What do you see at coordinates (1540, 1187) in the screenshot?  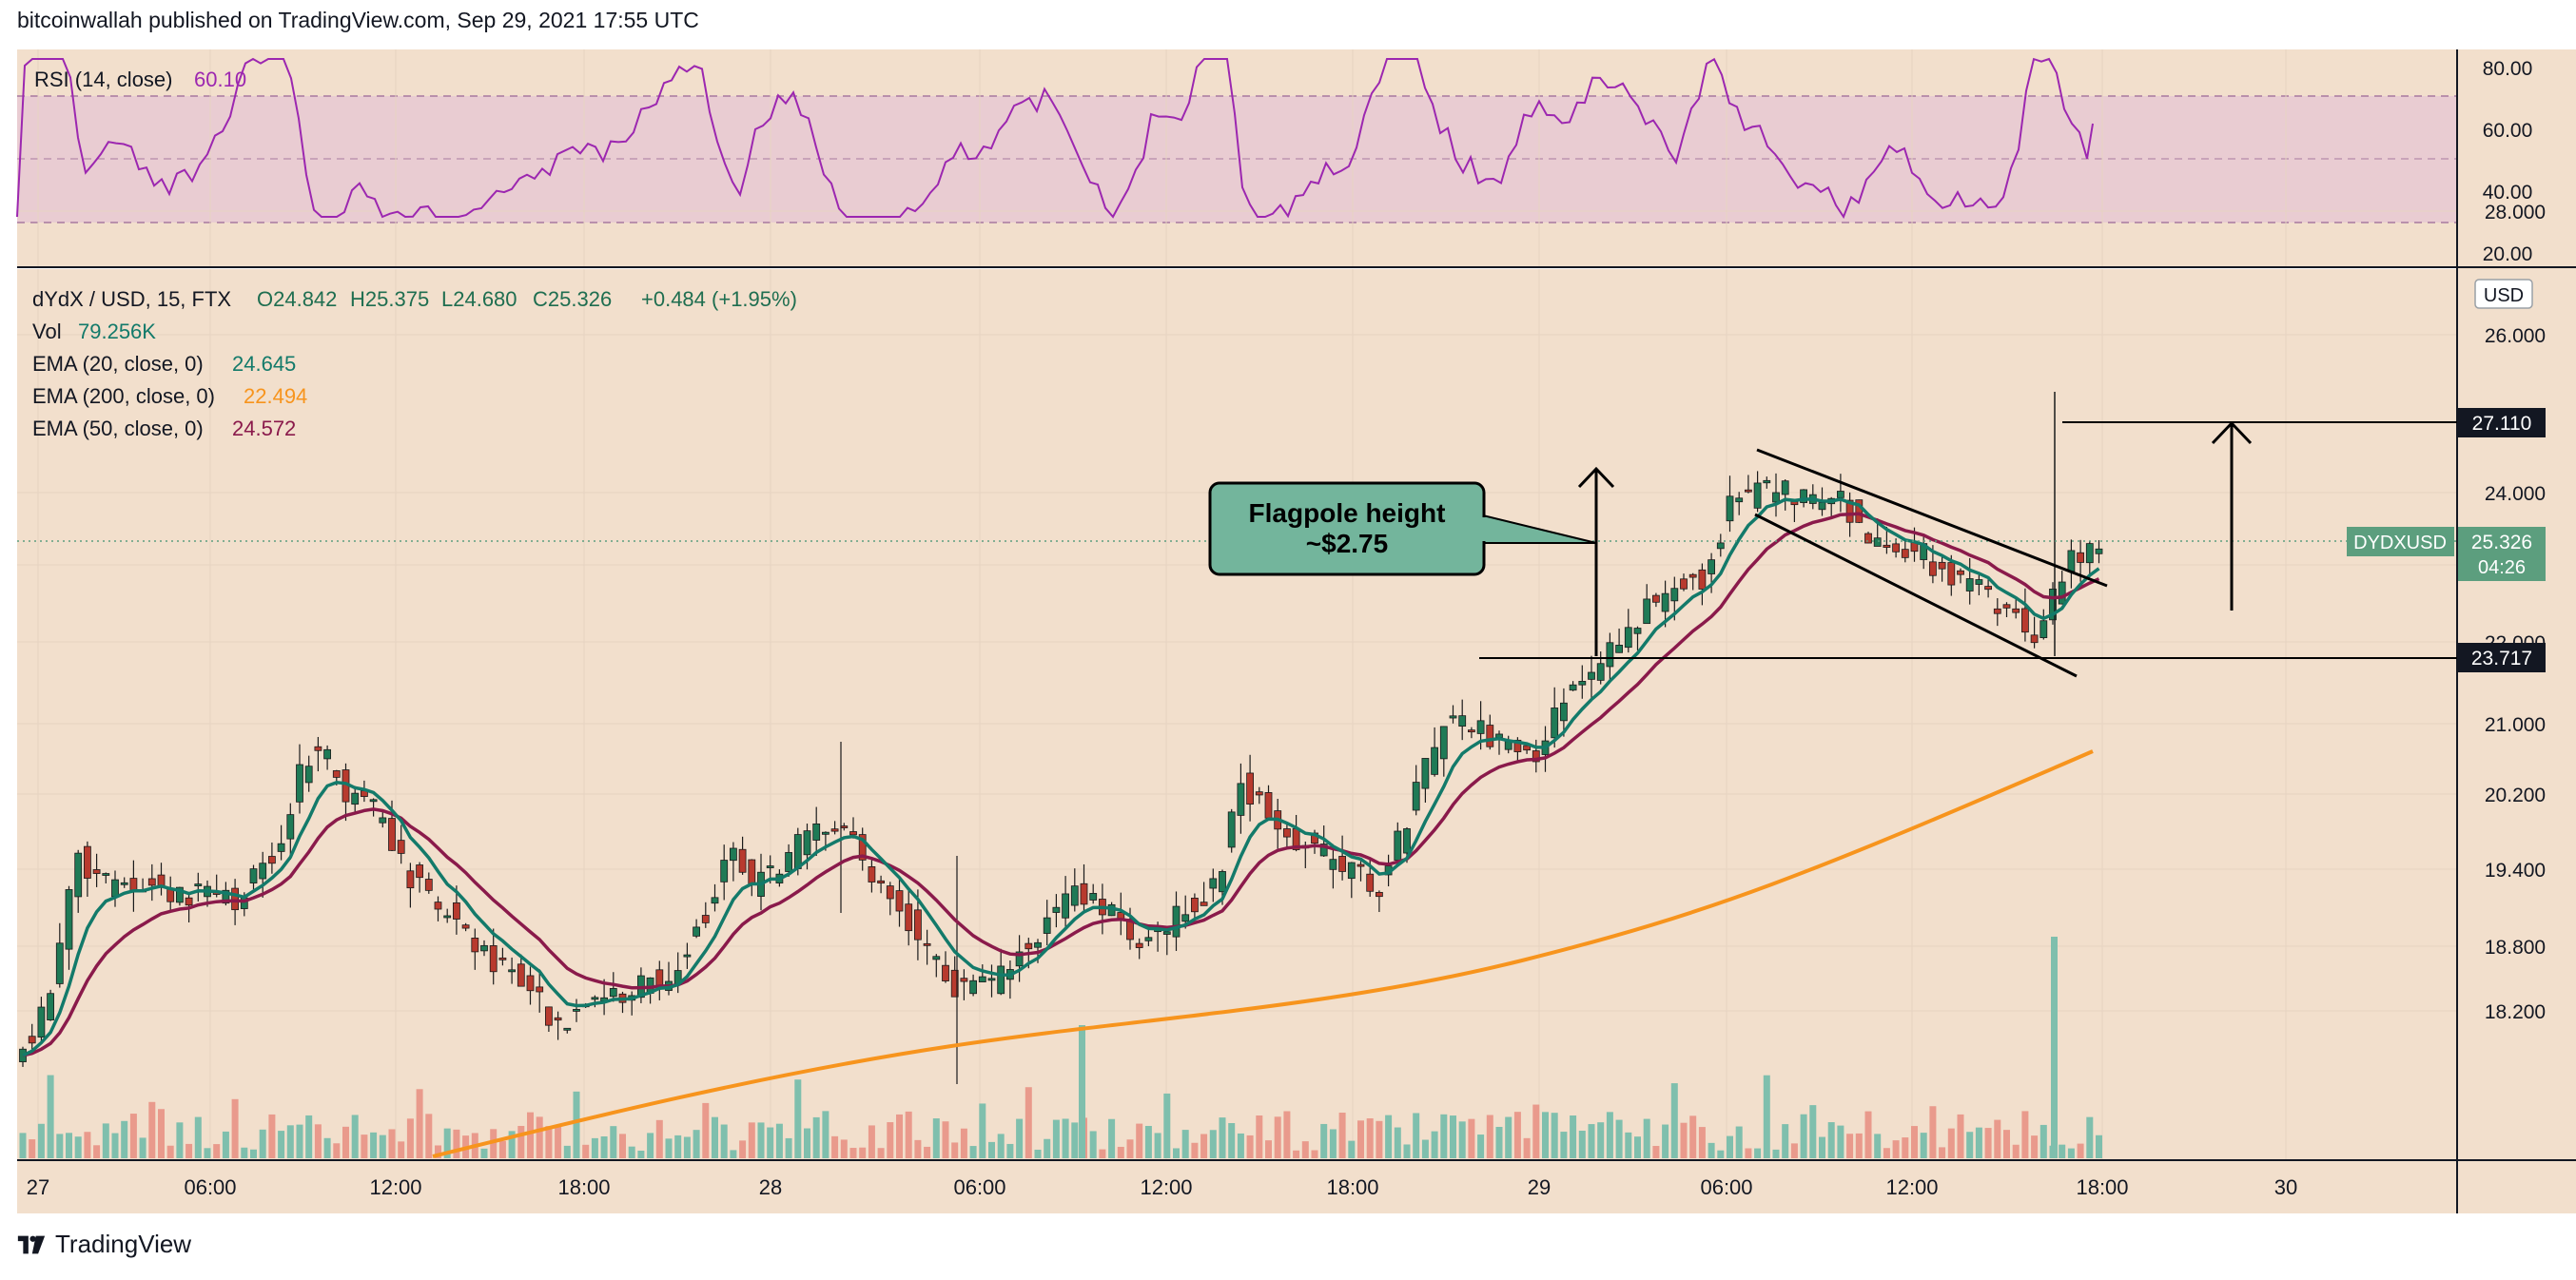 I see `time-tick-label: 29` at bounding box center [1540, 1187].